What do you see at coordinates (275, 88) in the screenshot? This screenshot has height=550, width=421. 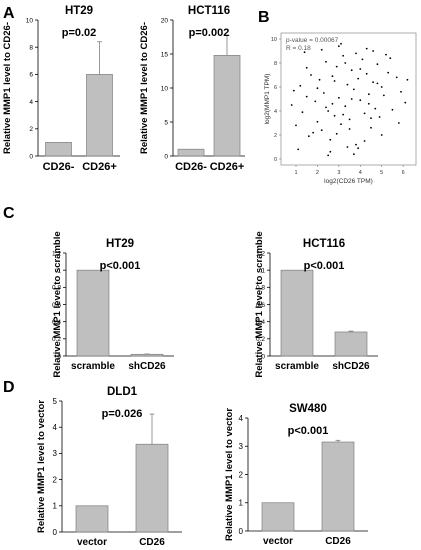 I see `y-tick-label: 6` at bounding box center [275, 88].